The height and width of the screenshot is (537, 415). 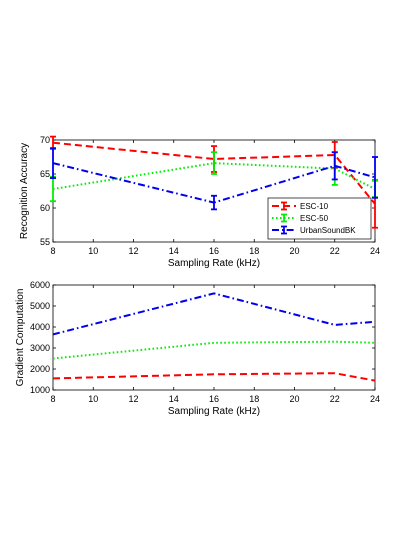 I want to click on y-tick-label: 5000, so click(x=40, y=306).